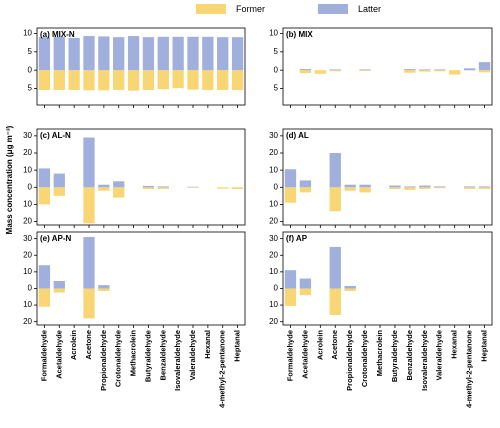 The image size is (500, 428). Describe the element at coordinates (58, 354) in the screenshot. I see `x-tick-label: Acetaldehyde` at that location.